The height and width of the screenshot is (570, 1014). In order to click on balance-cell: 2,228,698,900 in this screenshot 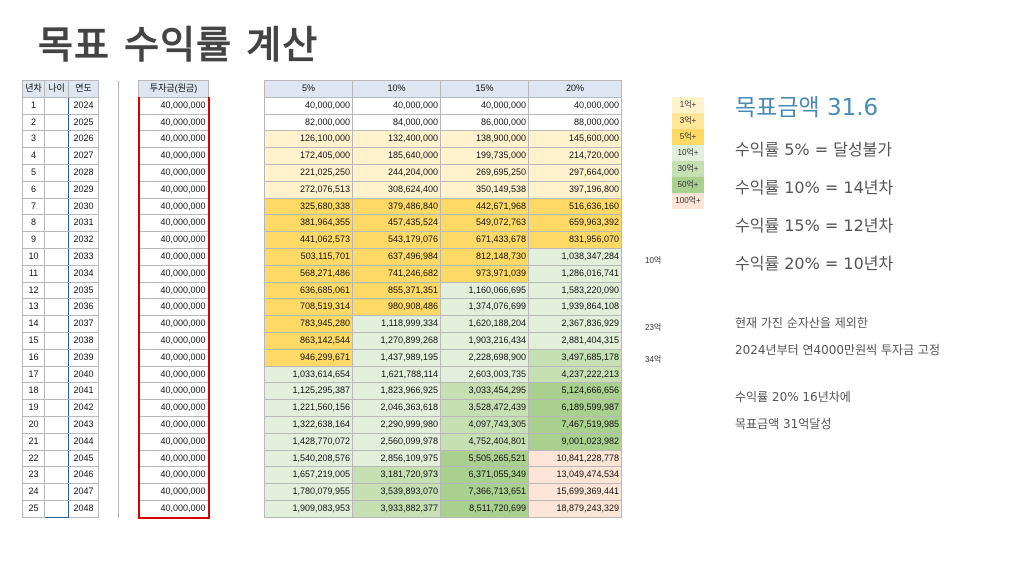, I will do `click(484, 357)`.